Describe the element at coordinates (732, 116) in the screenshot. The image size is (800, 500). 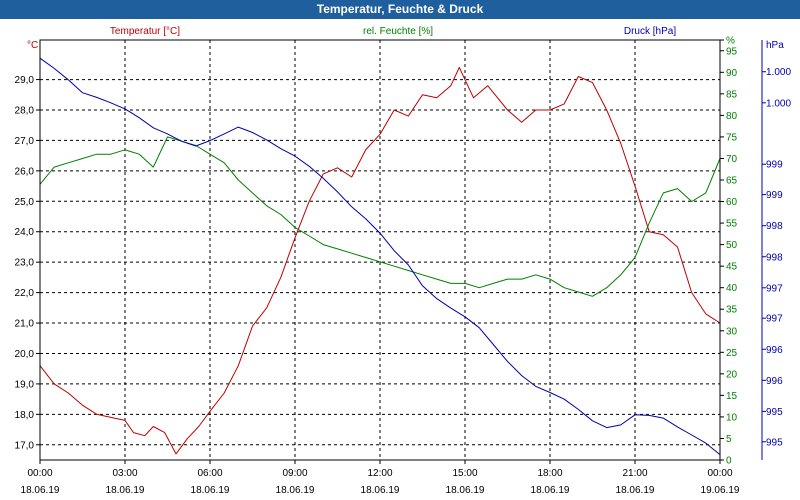
I see `humidity-tick-label: 80` at that location.